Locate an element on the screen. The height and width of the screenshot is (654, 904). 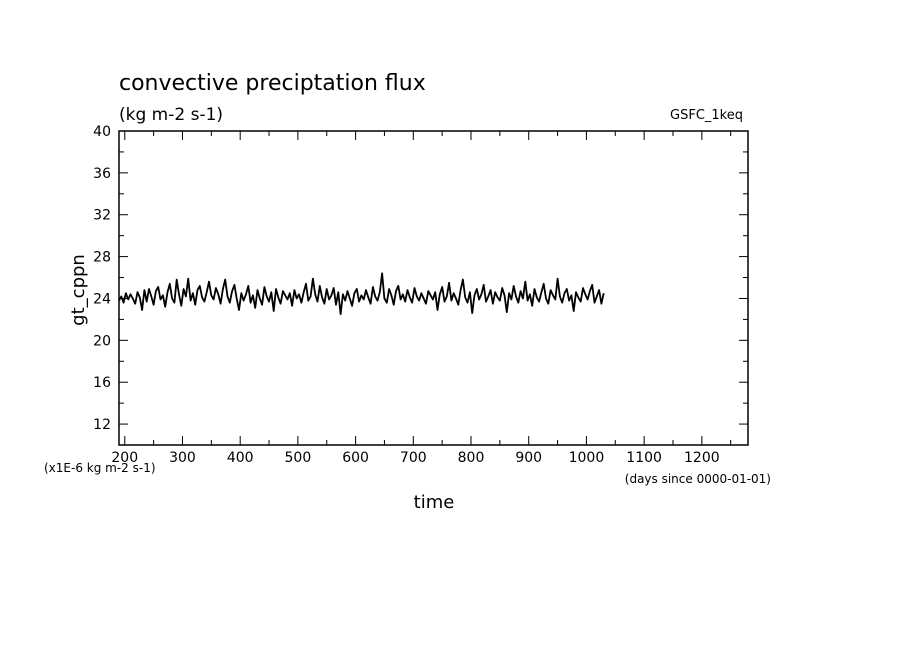
y-tick-label: 12 is located at coordinates (102, 425).